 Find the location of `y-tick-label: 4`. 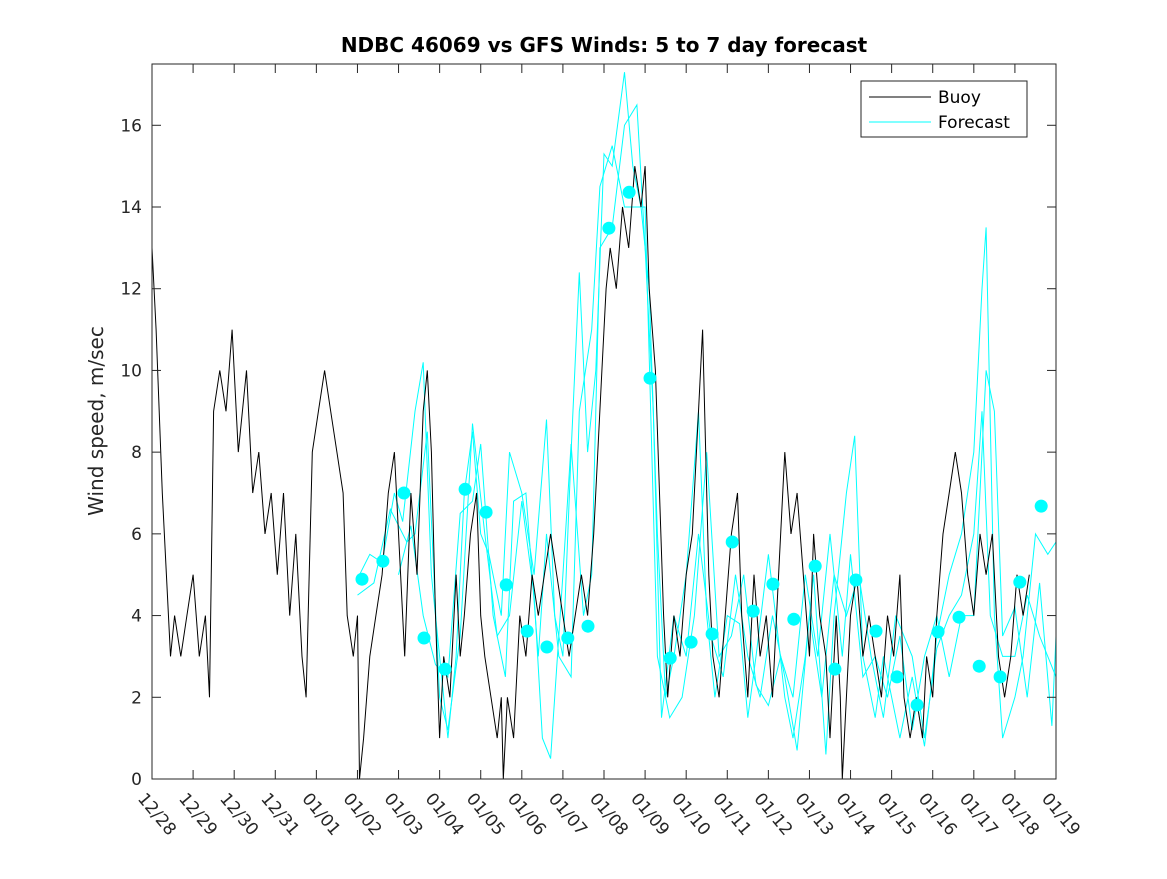

y-tick-label: 4 is located at coordinates (136, 617).